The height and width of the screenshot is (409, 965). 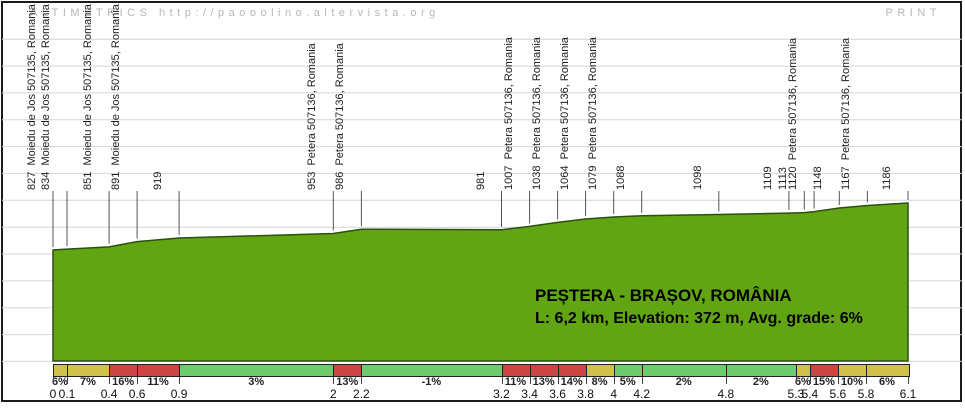 I want to click on elevation-marker-label: 1186, so click(x=887, y=178).